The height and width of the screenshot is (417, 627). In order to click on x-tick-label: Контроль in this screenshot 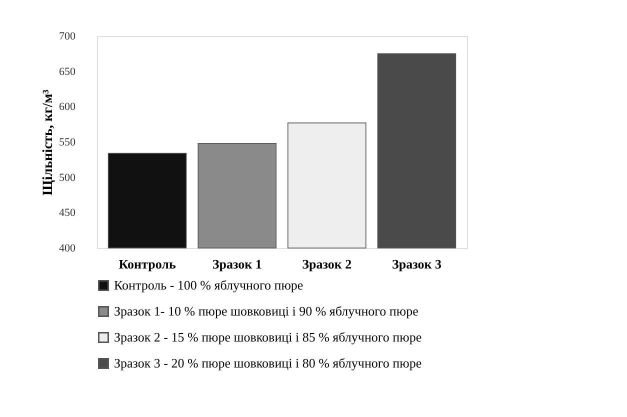, I will do `click(147, 264)`.